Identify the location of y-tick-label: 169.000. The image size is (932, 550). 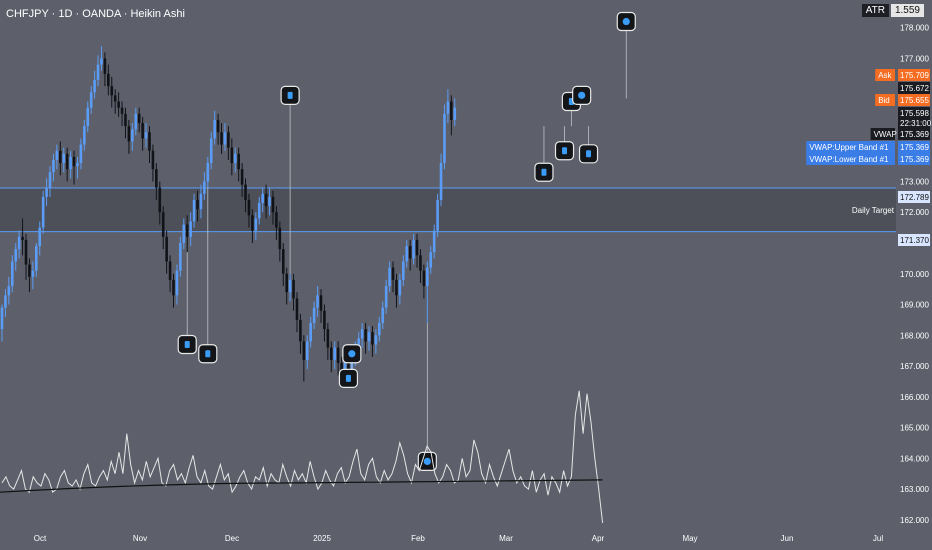
(914, 305).